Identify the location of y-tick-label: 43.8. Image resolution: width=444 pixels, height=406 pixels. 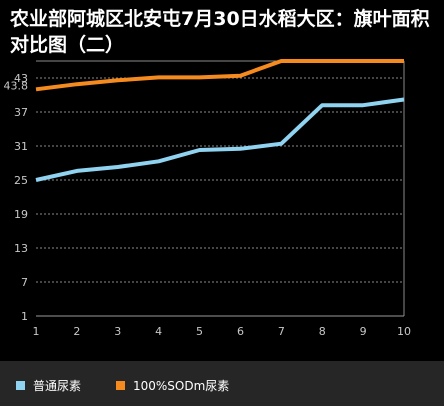
(16, 85).